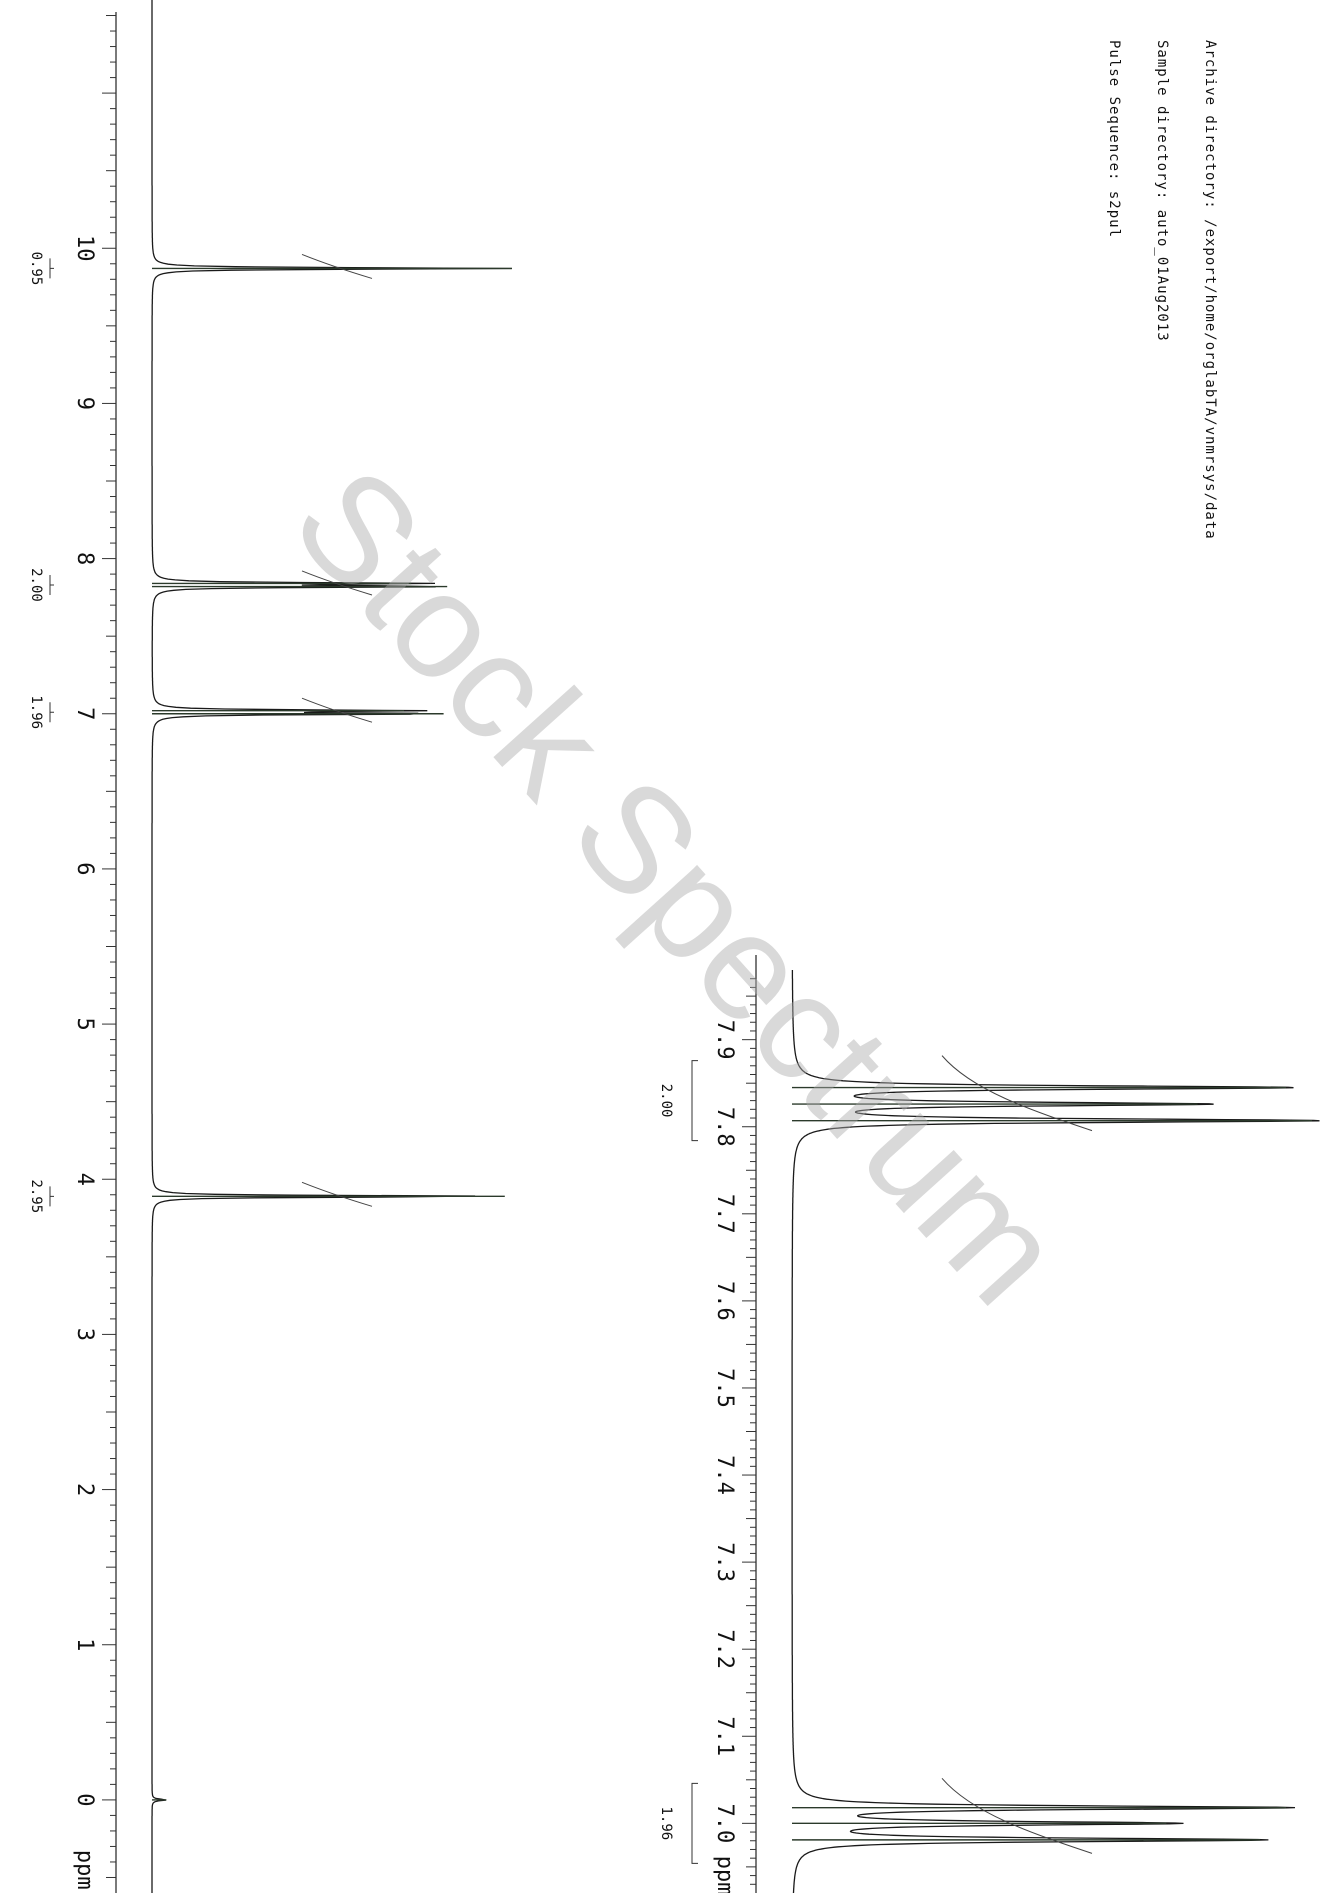  I want to click on main-integral-label: 2.00, so click(36, 585).